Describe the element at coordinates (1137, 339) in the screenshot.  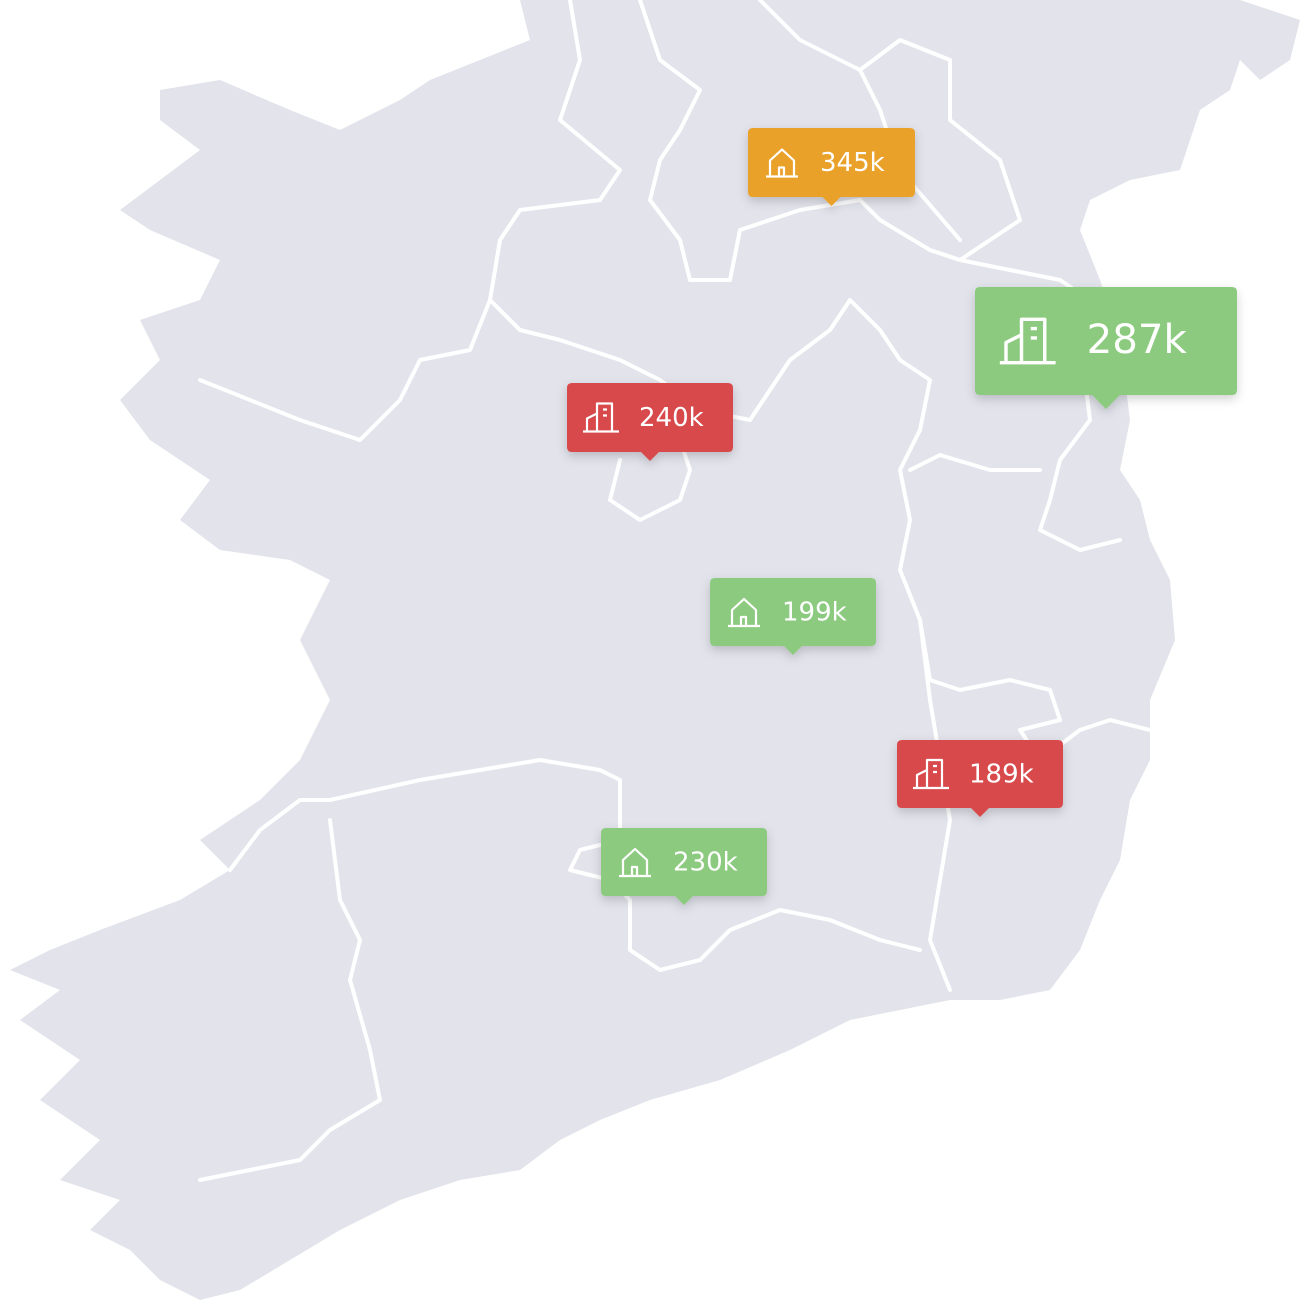
I see `marker-price: 287k` at that location.